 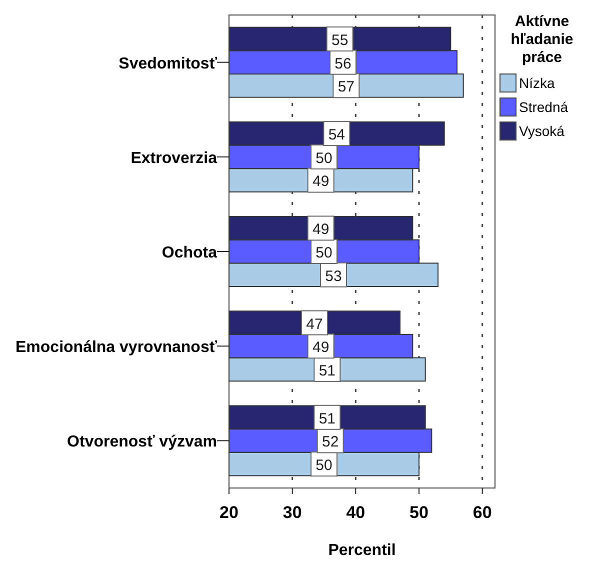 I want to click on data-label: 53, so click(x=333, y=276).